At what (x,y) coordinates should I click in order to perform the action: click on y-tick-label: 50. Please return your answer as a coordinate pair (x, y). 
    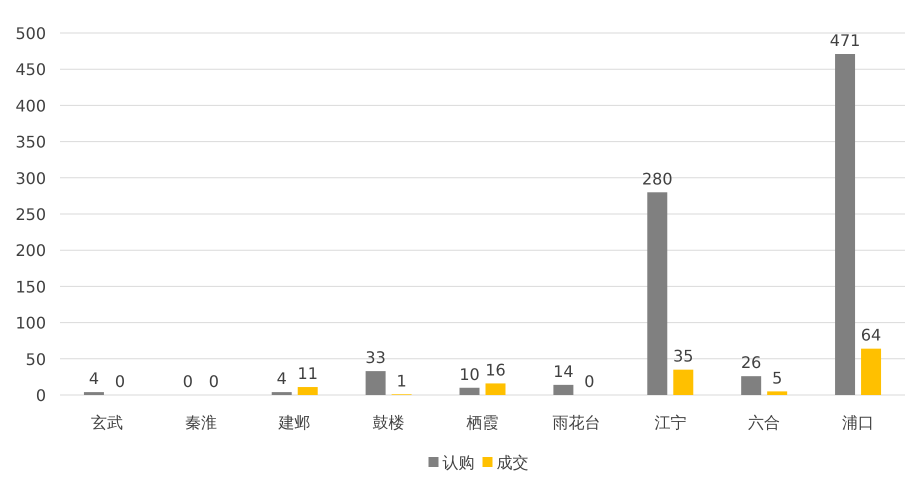
    Looking at the image, I should click on (36, 359).